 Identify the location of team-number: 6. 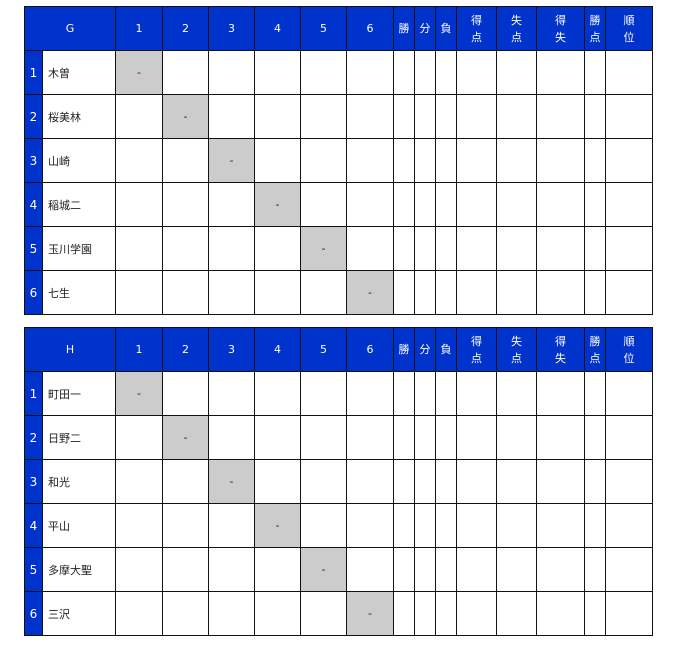
(33, 613).